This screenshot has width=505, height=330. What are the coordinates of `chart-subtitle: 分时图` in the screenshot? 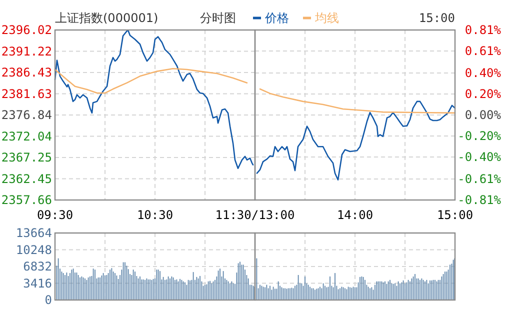 It's located at (218, 18).